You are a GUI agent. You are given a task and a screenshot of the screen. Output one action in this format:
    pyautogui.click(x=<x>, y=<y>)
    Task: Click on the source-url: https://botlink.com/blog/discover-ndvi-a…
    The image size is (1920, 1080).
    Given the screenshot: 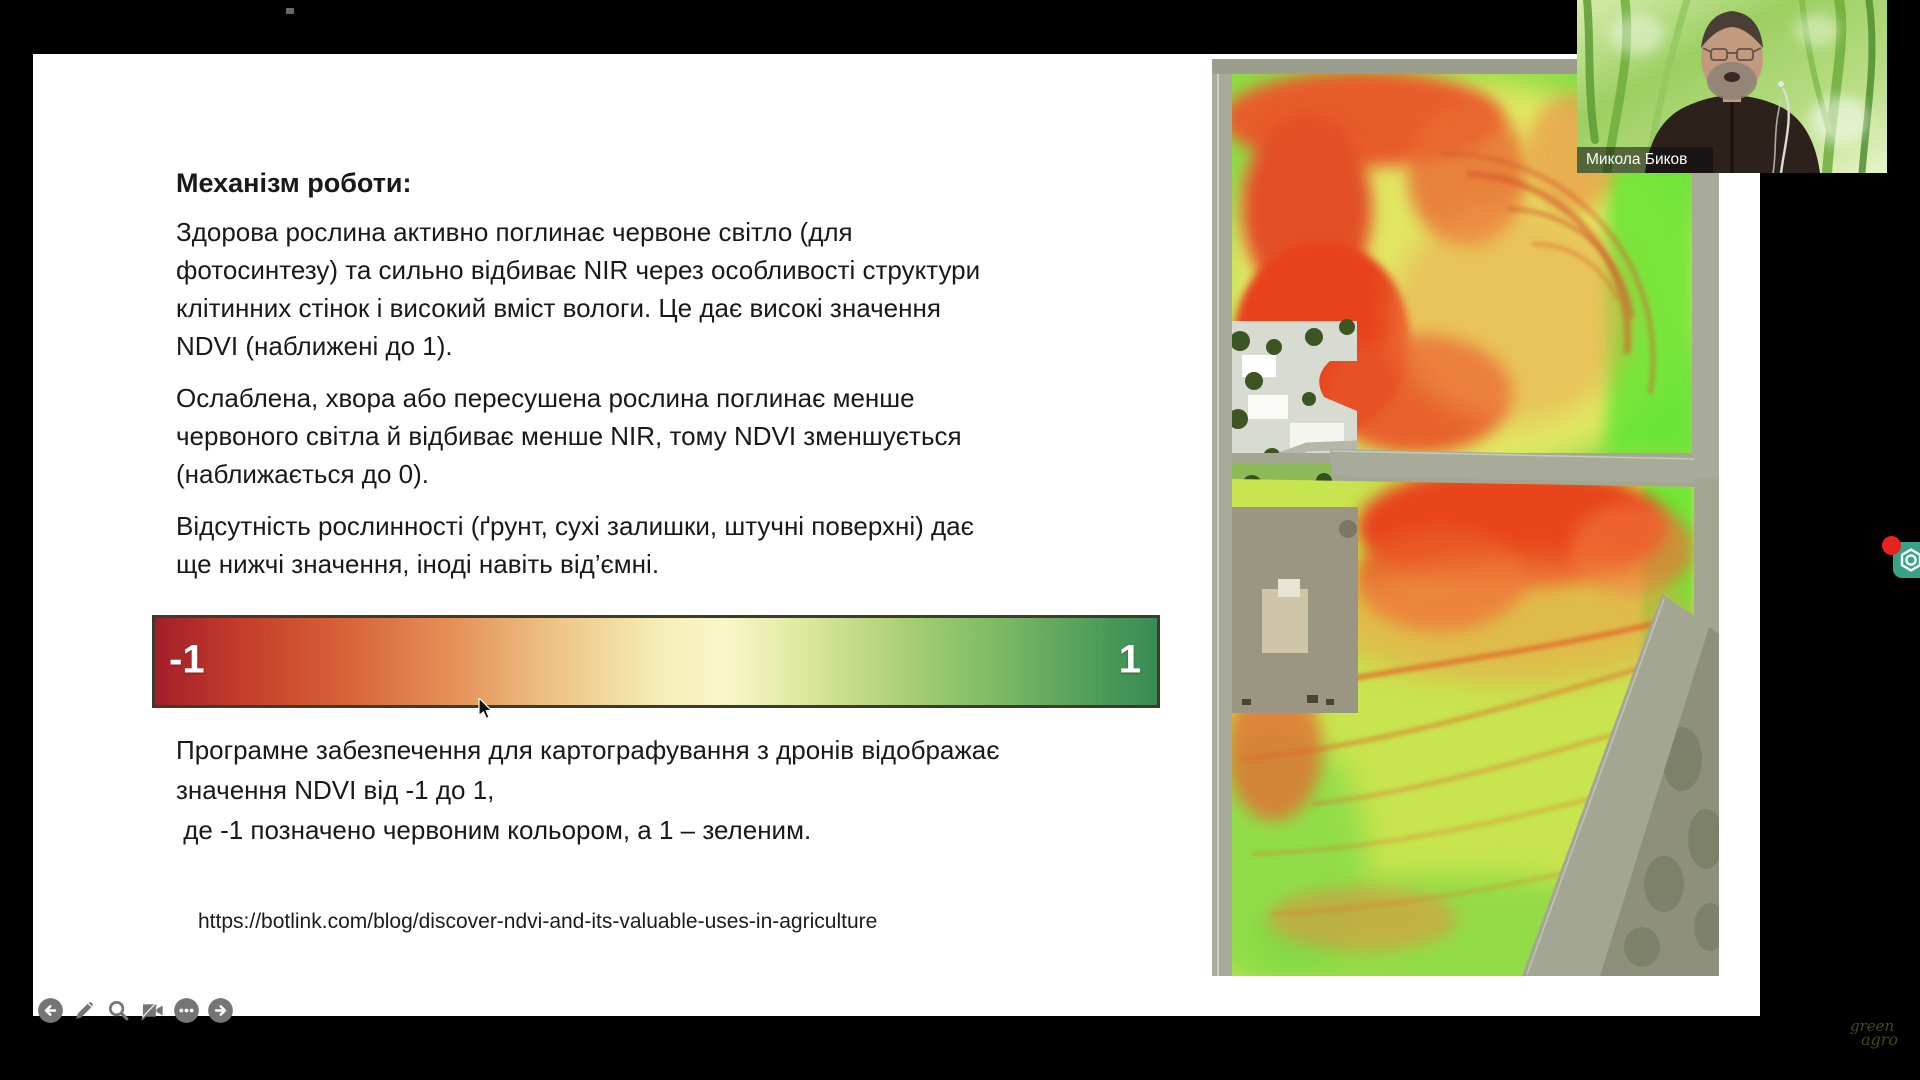 What is the action you would take?
    pyautogui.click(x=538, y=921)
    